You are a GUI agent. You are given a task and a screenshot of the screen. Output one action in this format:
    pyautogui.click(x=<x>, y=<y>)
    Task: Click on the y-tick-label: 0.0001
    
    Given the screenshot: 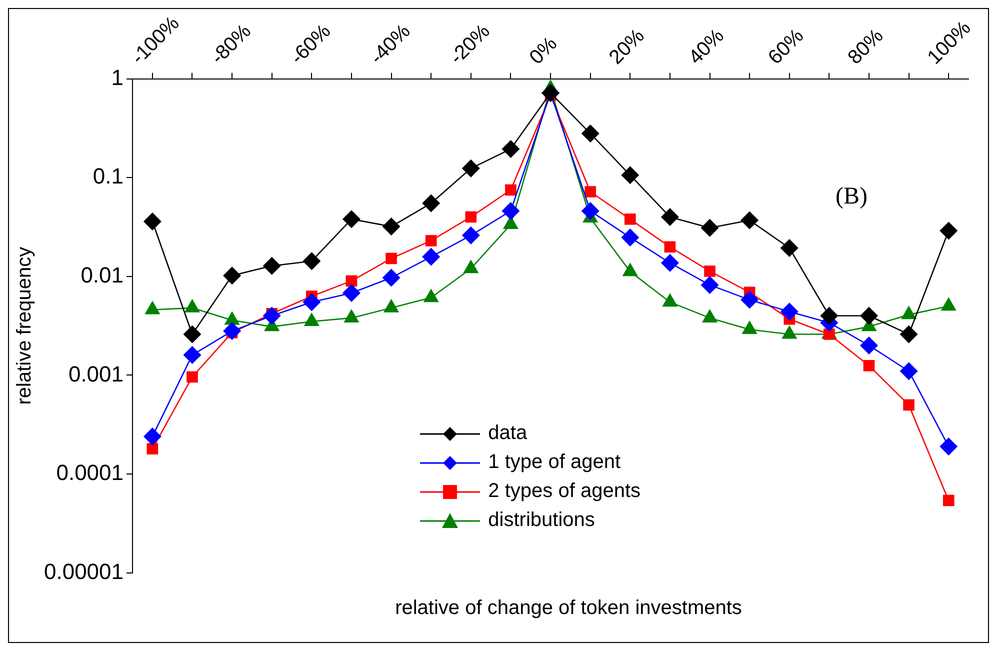 What is the action you would take?
    pyautogui.click(x=90, y=473)
    